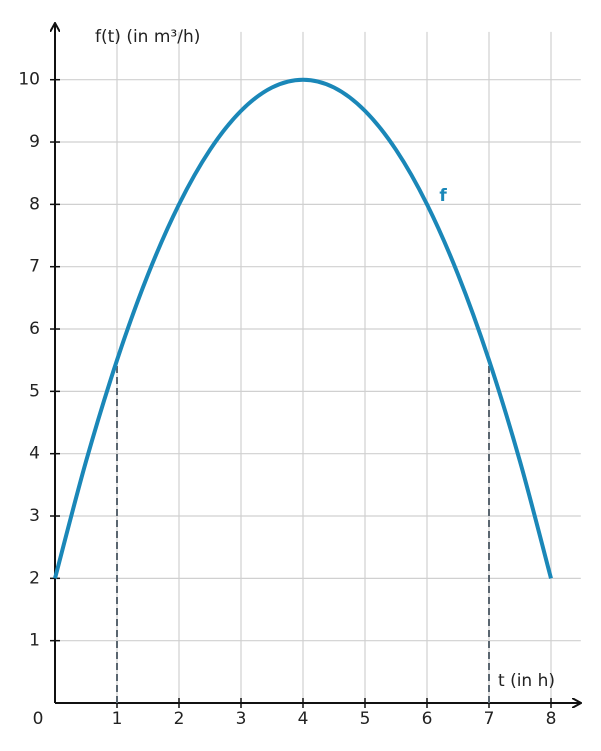 This screenshot has width=601, height=751. What do you see at coordinates (34, 391) in the screenshot?
I see `y-tick-label: 5` at bounding box center [34, 391].